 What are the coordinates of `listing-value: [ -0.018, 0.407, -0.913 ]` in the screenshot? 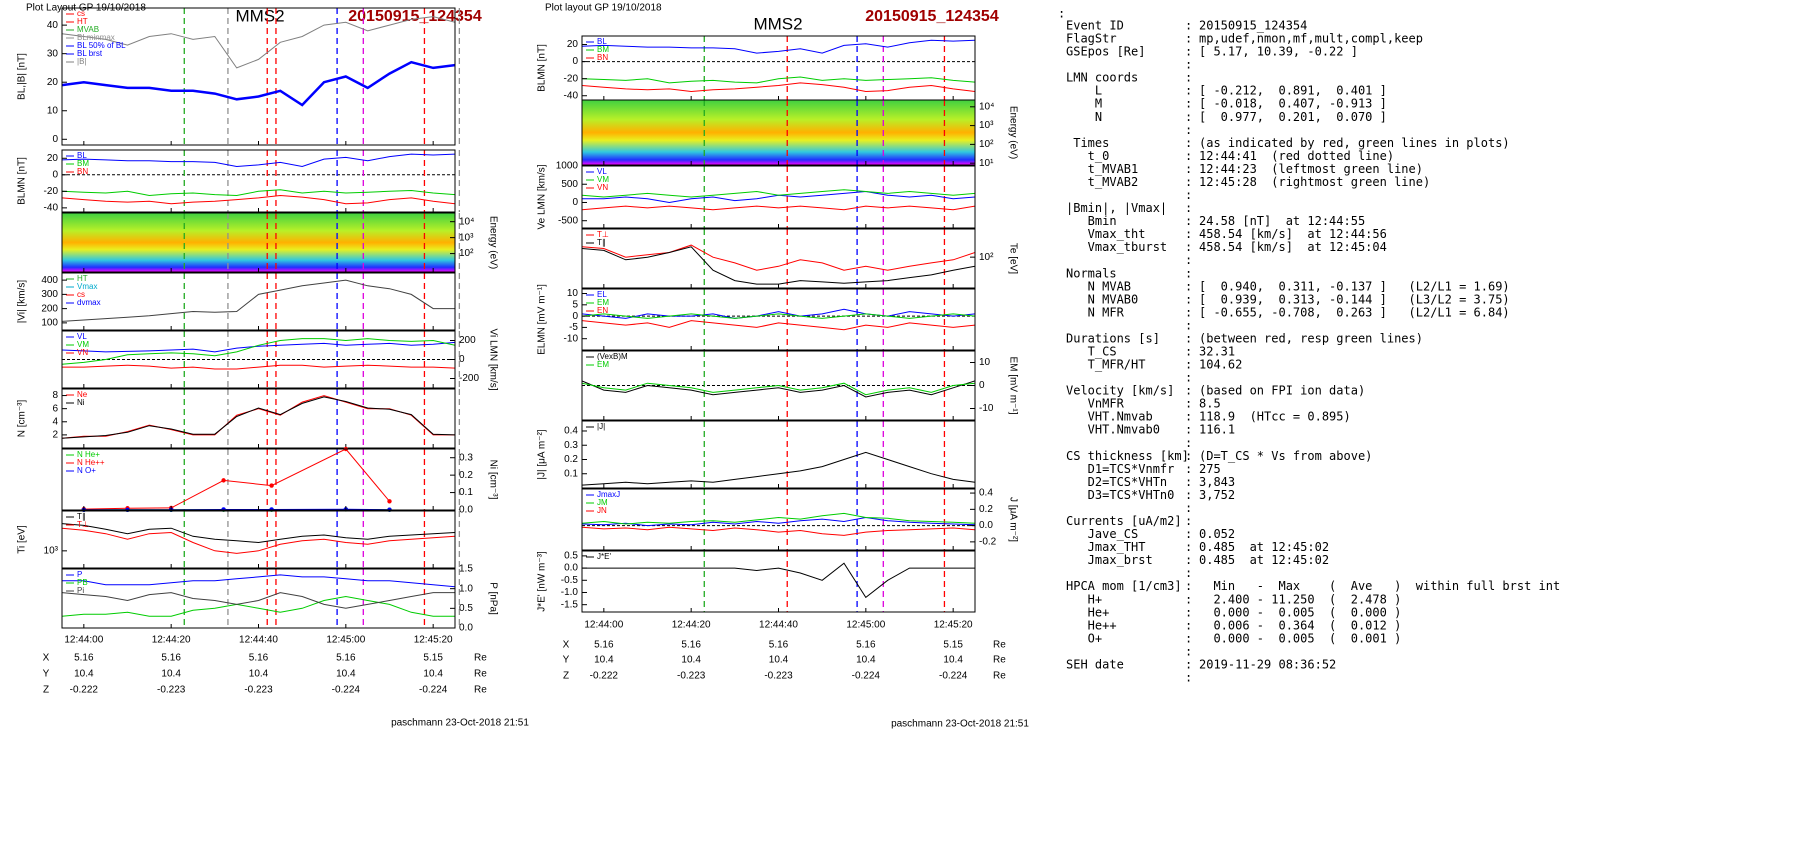 It's located at (1293, 104).